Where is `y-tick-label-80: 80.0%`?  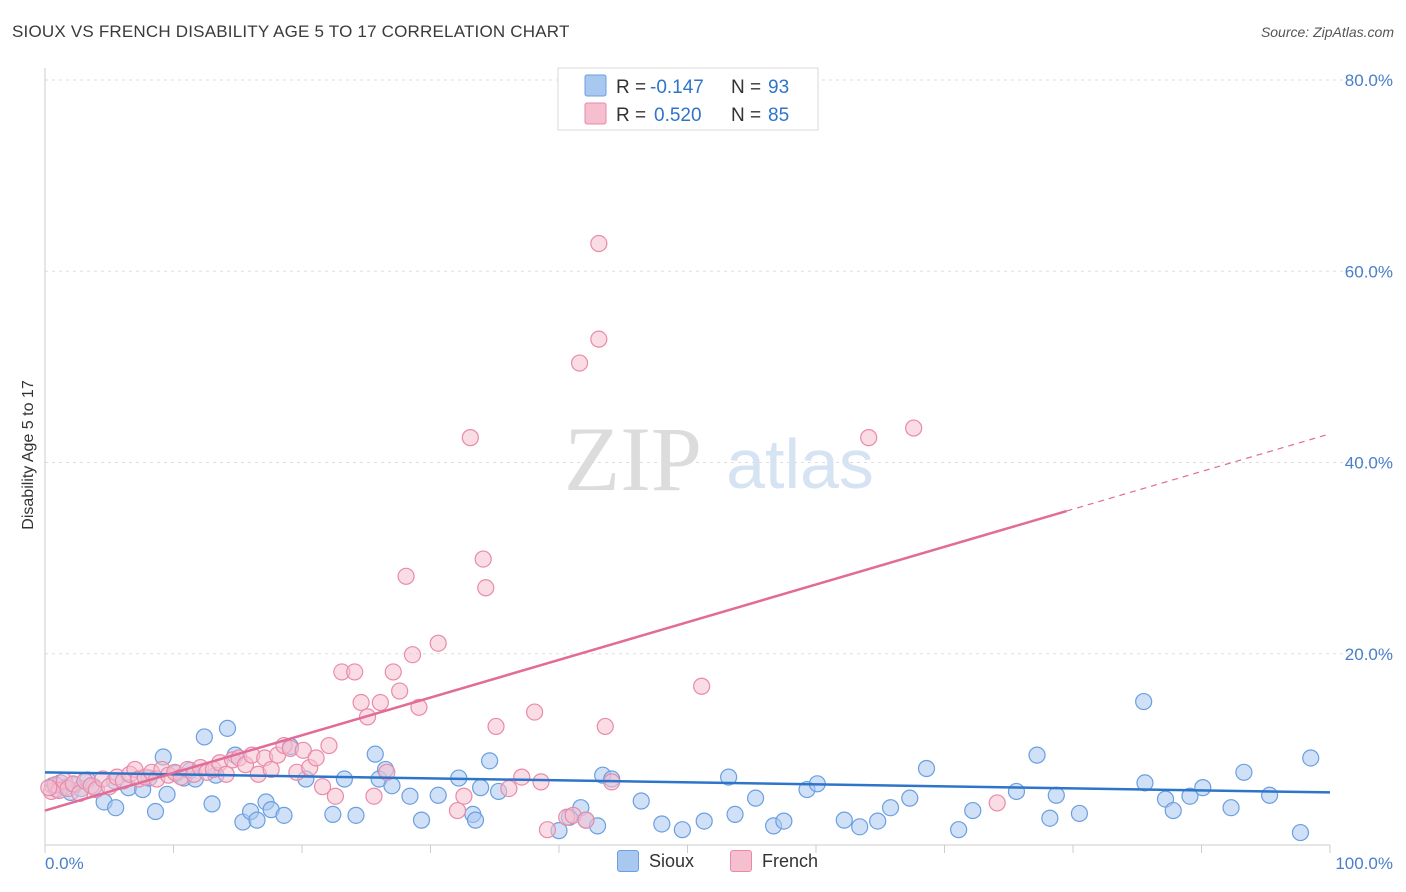
y-tick-label-80: 80.0% is located at coordinates (1369, 80).